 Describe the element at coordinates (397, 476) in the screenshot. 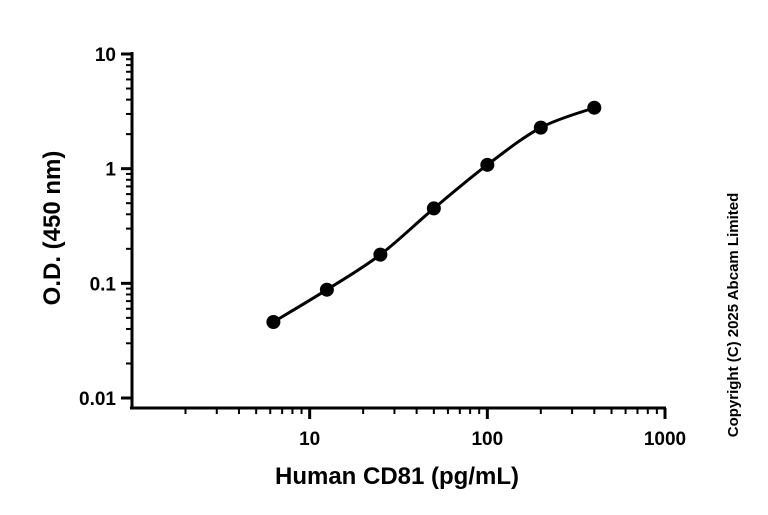

I see `x-axis-title: Human CD81 (pg/mL)` at that location.